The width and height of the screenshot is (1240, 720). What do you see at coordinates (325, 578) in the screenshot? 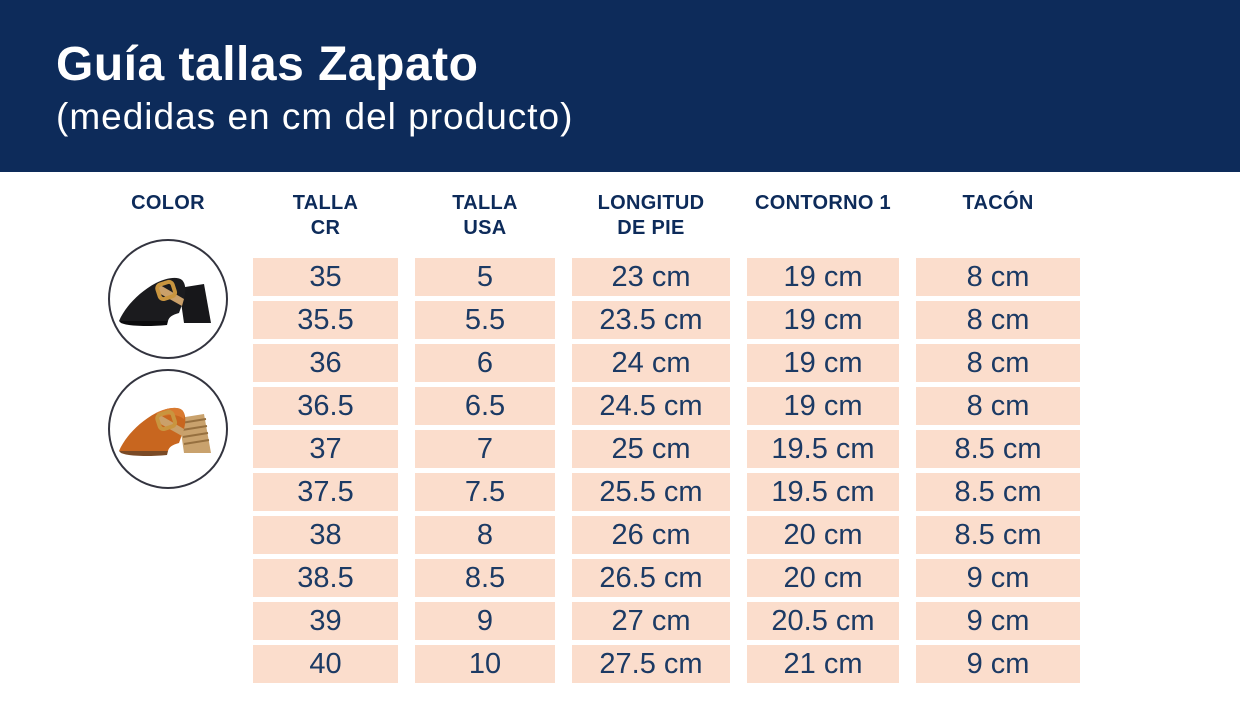
I see `table-cell: 38.5` at bounding box center [325, 578].